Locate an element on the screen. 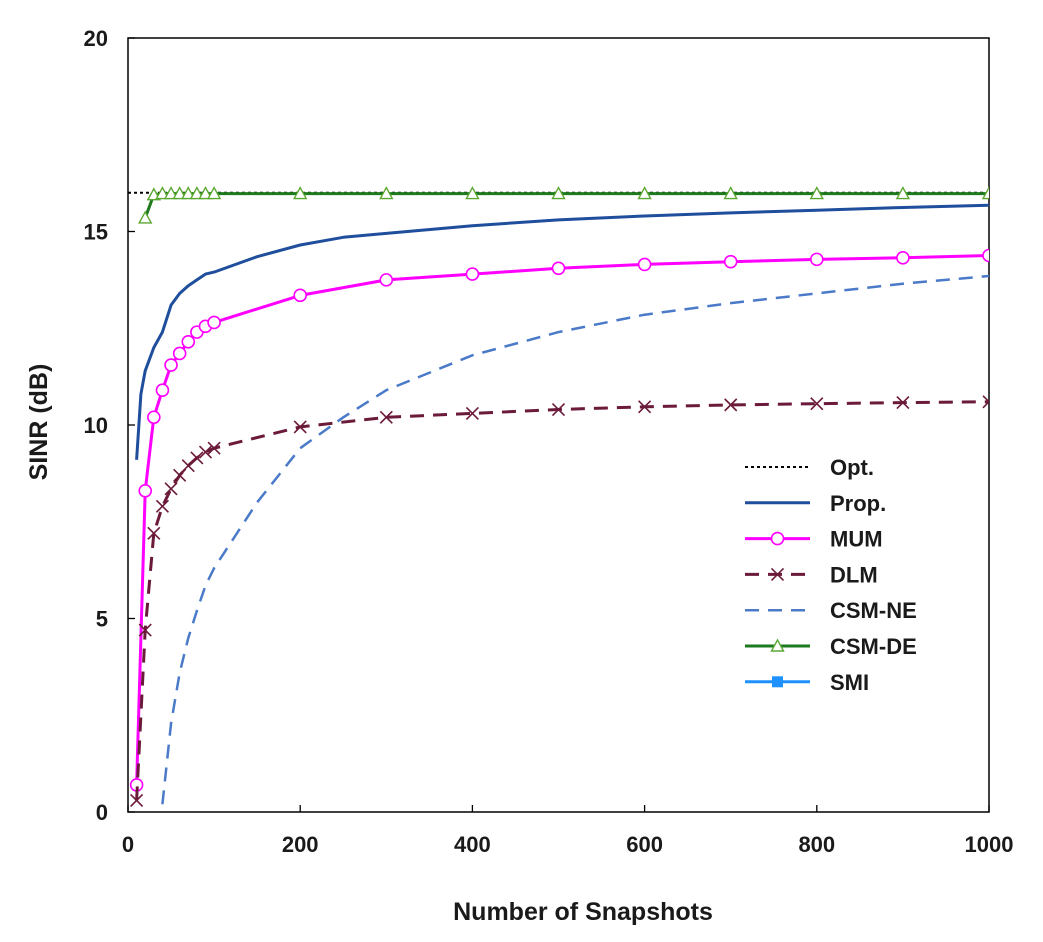  y-tick-label: 5 is located at coordinates (102, 619).